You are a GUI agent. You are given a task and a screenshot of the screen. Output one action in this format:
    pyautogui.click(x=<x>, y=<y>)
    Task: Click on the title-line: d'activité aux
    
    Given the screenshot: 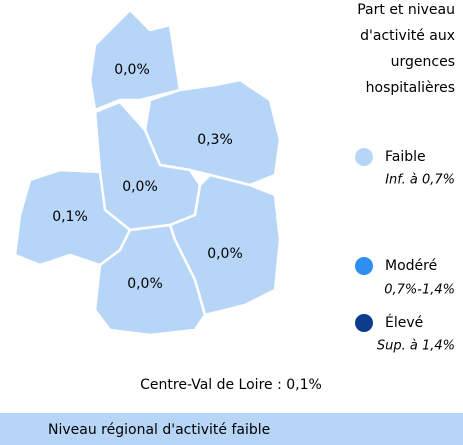 What is the action you would take?
    pyautogui.click(x=407, y=36)
    